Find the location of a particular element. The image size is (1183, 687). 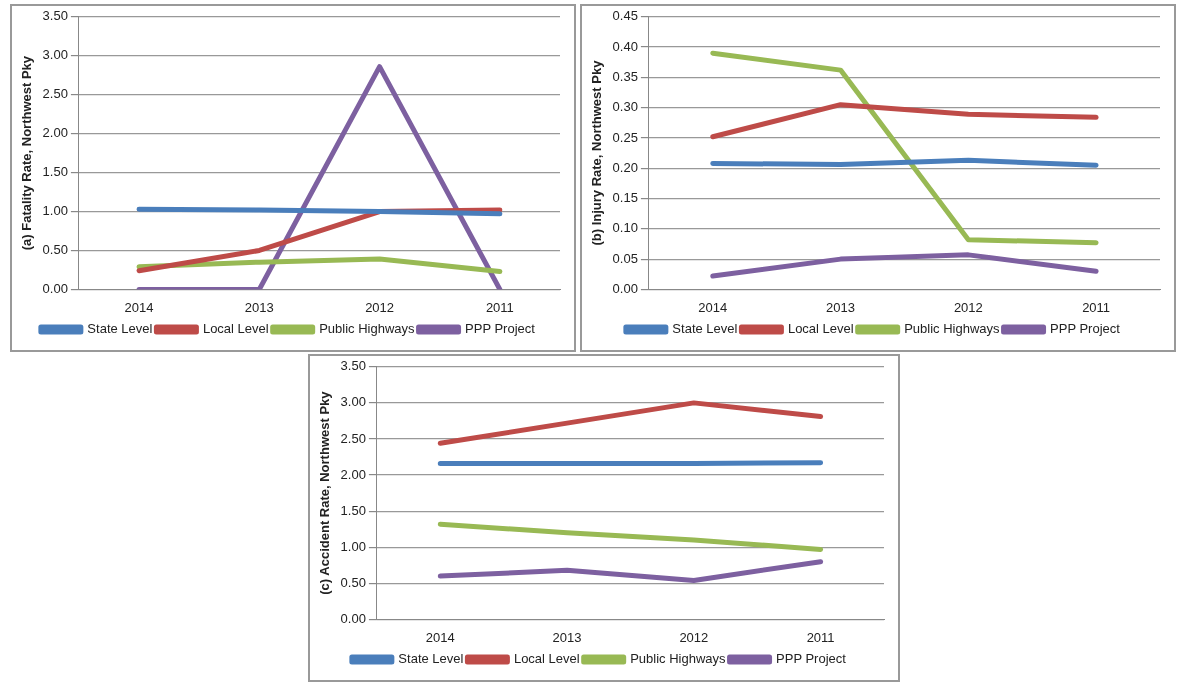

y-tick-label: 0.30 is located at coordinates (625, 107).